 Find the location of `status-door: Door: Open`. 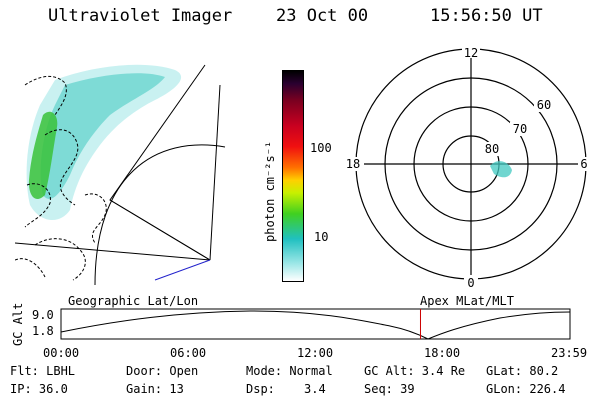

status-door: Door: Open is located at coordinates (162, 371).